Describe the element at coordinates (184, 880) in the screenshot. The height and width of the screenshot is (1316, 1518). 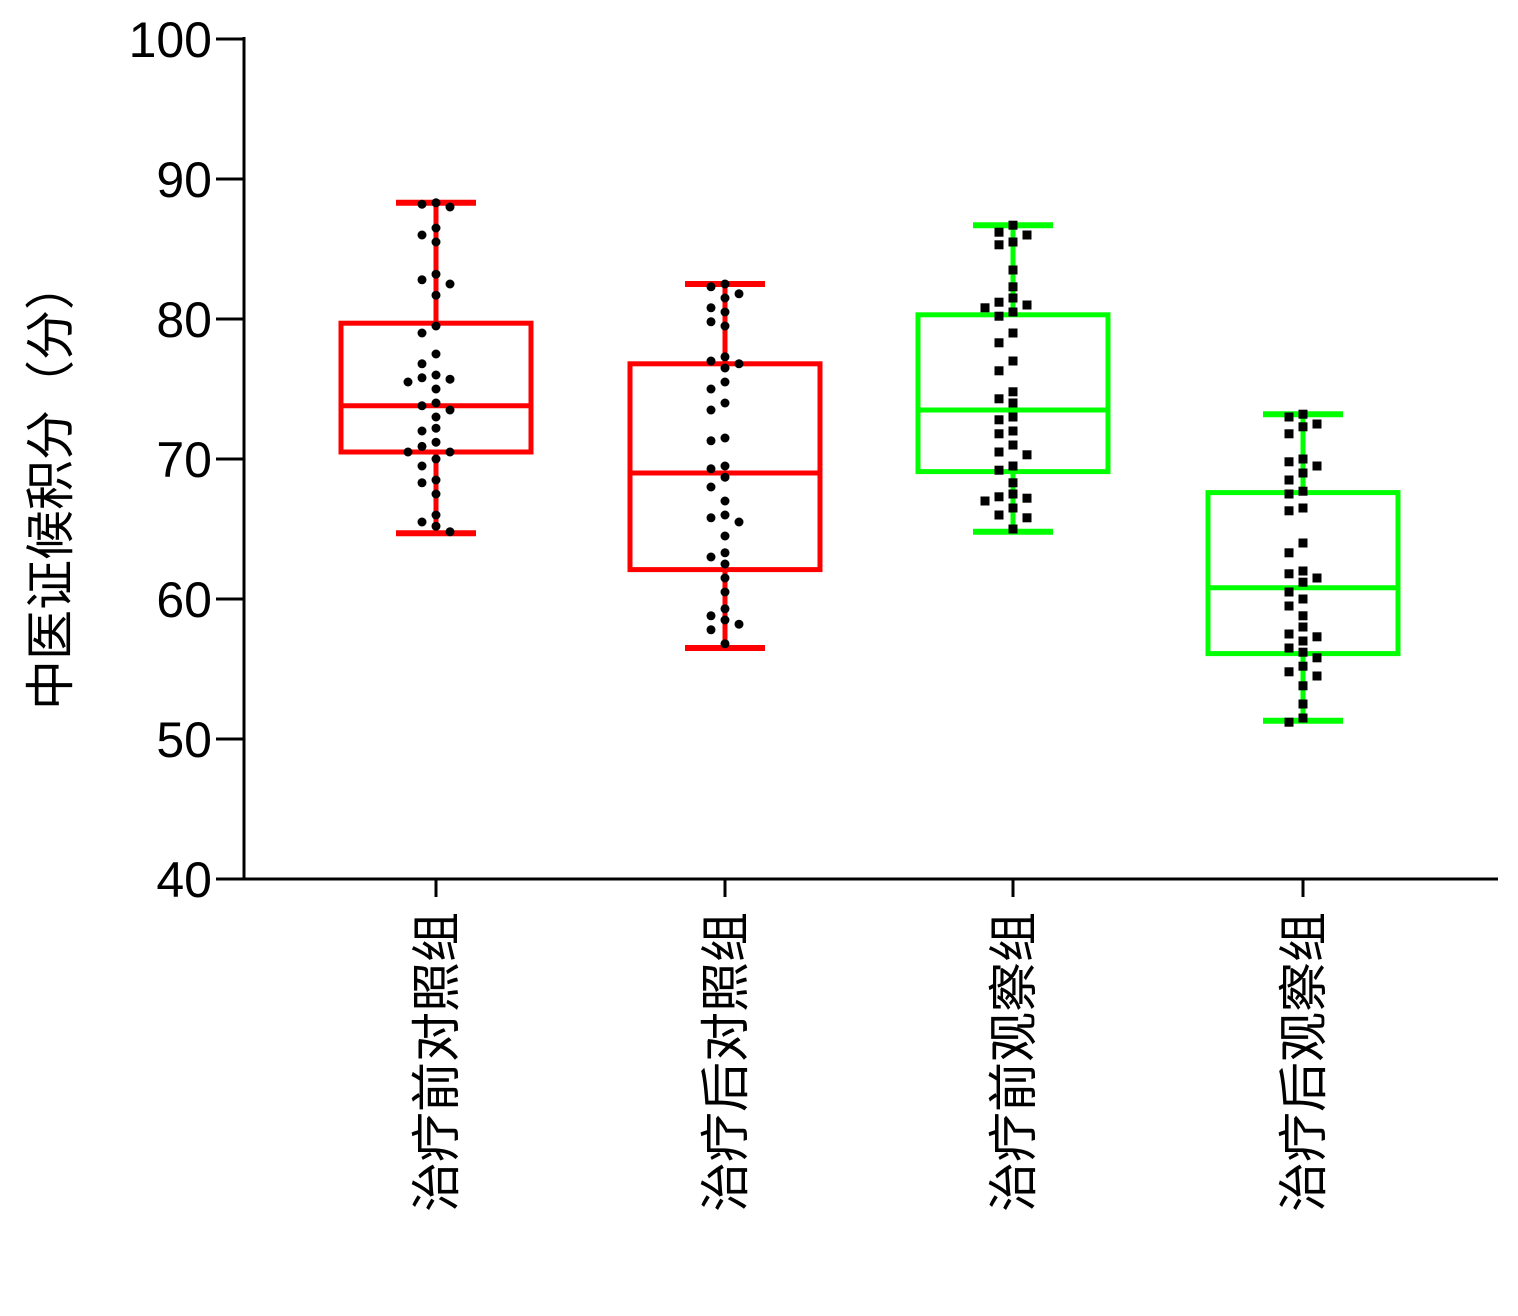
I see `y-tick-label: 40` at that location.